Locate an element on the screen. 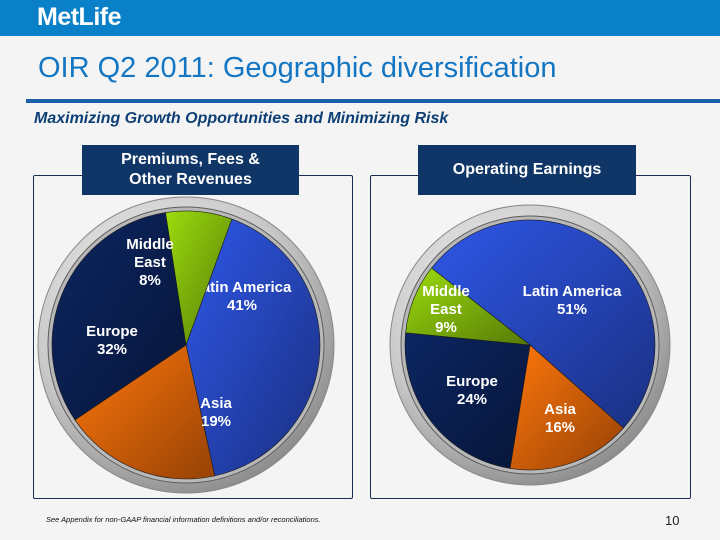 This screenshot has width=720, height=540. right-panel-title: Operating Earnings is located at coordinates (527, 169).